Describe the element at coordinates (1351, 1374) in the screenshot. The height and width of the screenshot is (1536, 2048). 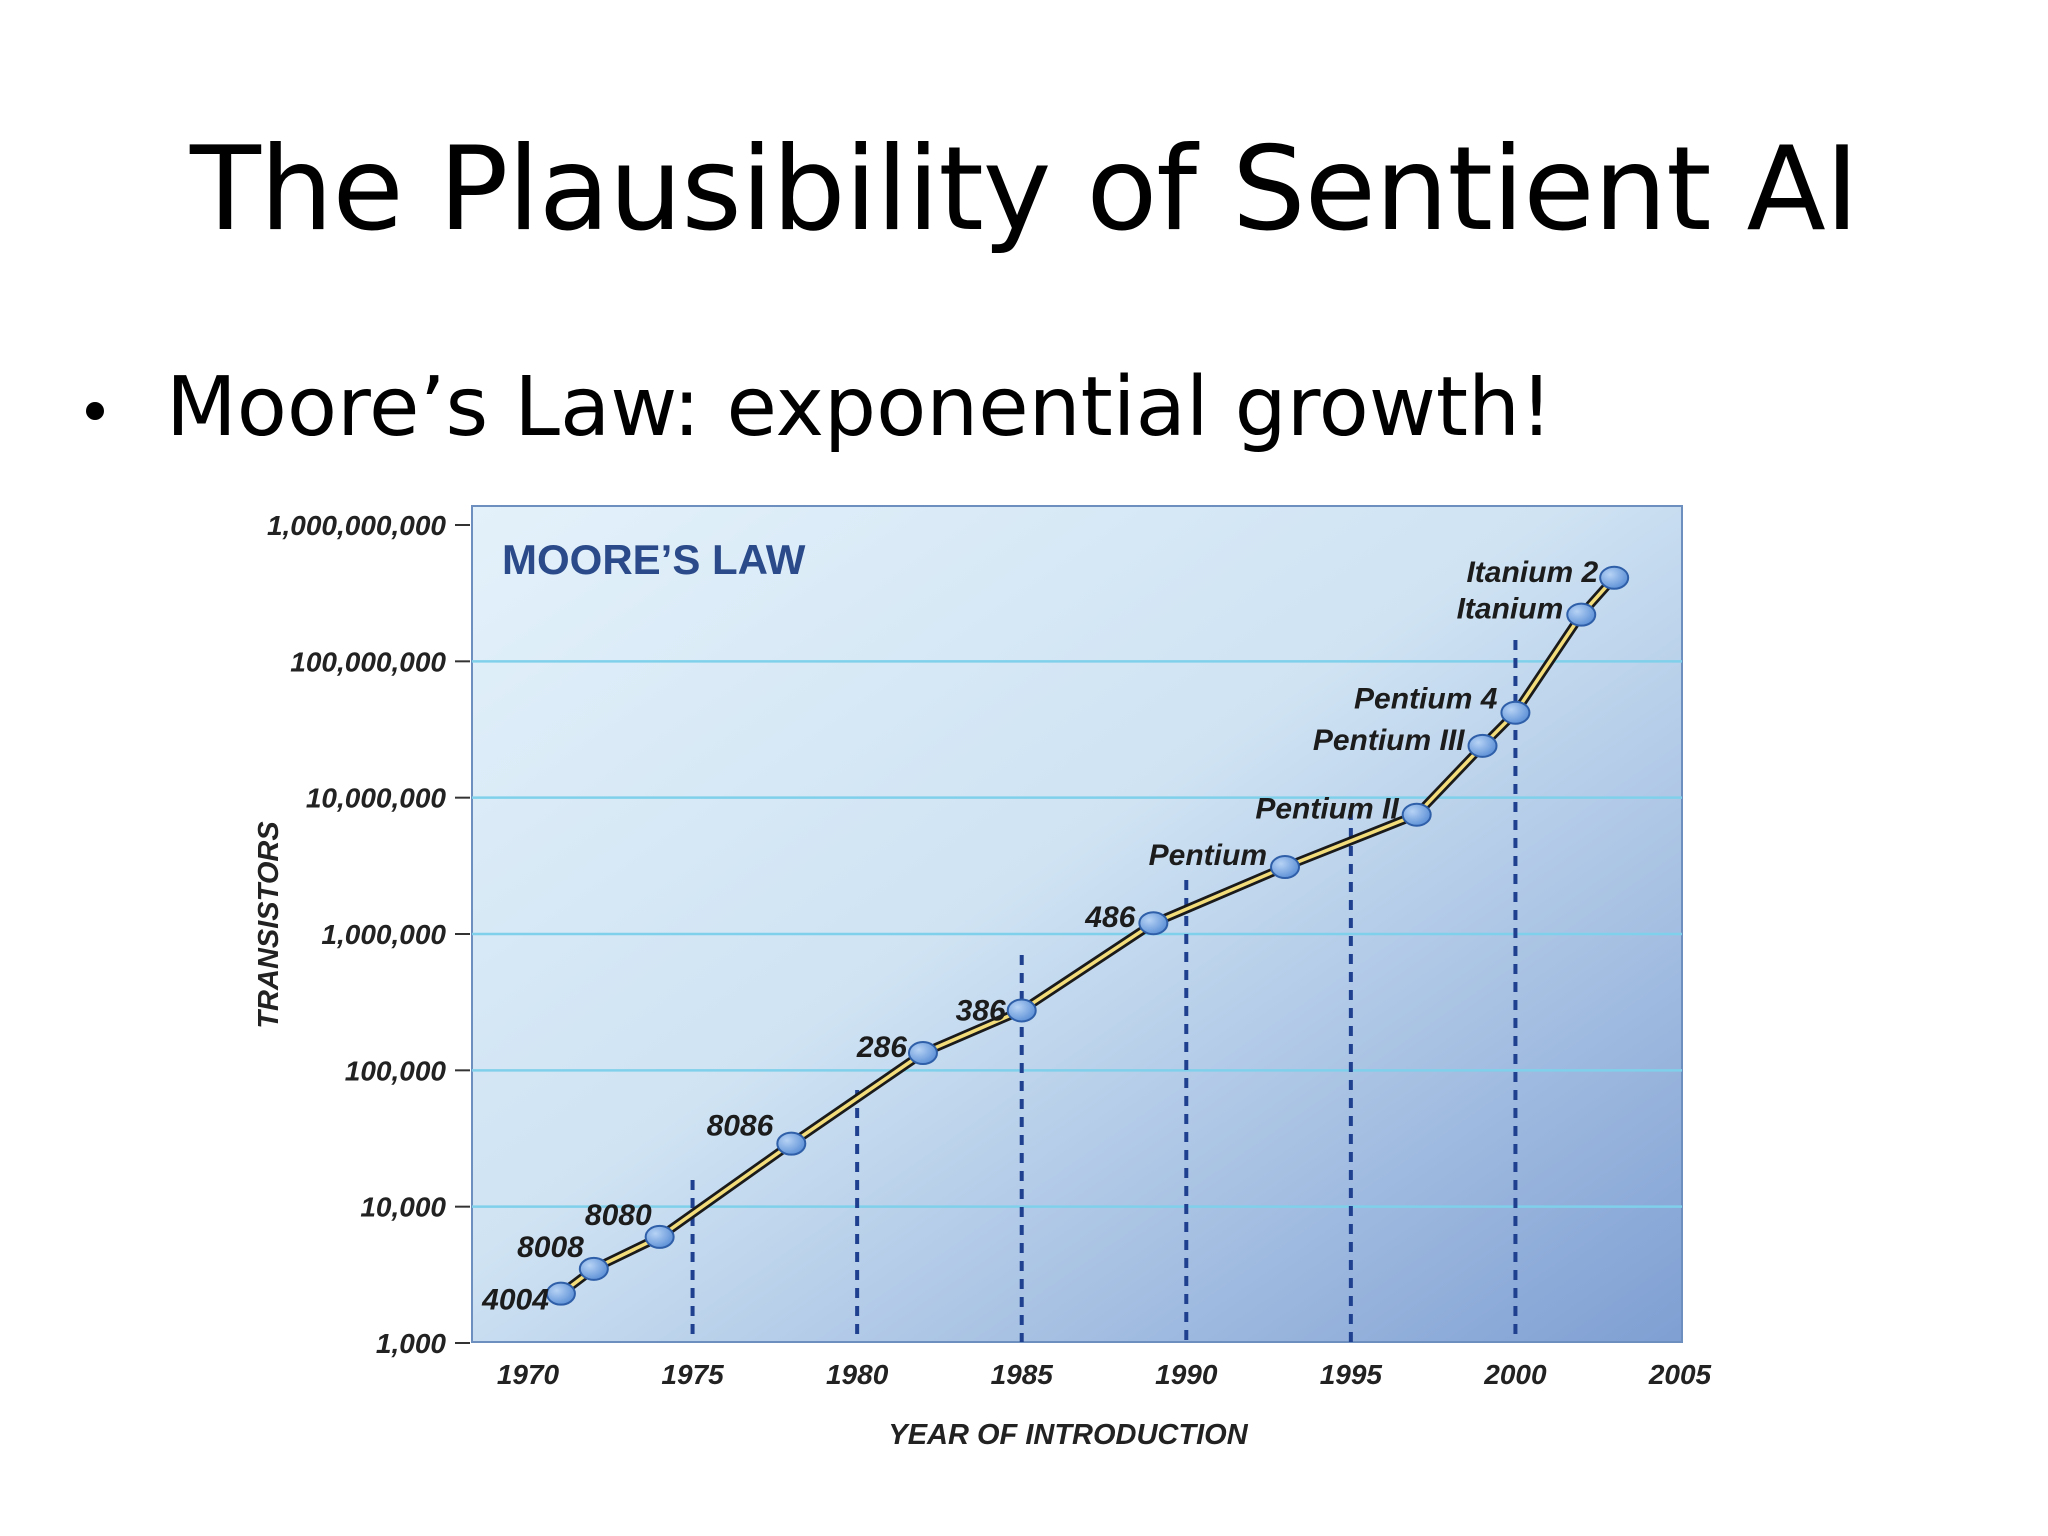
I see `x-tick-label: 1995` at that location.